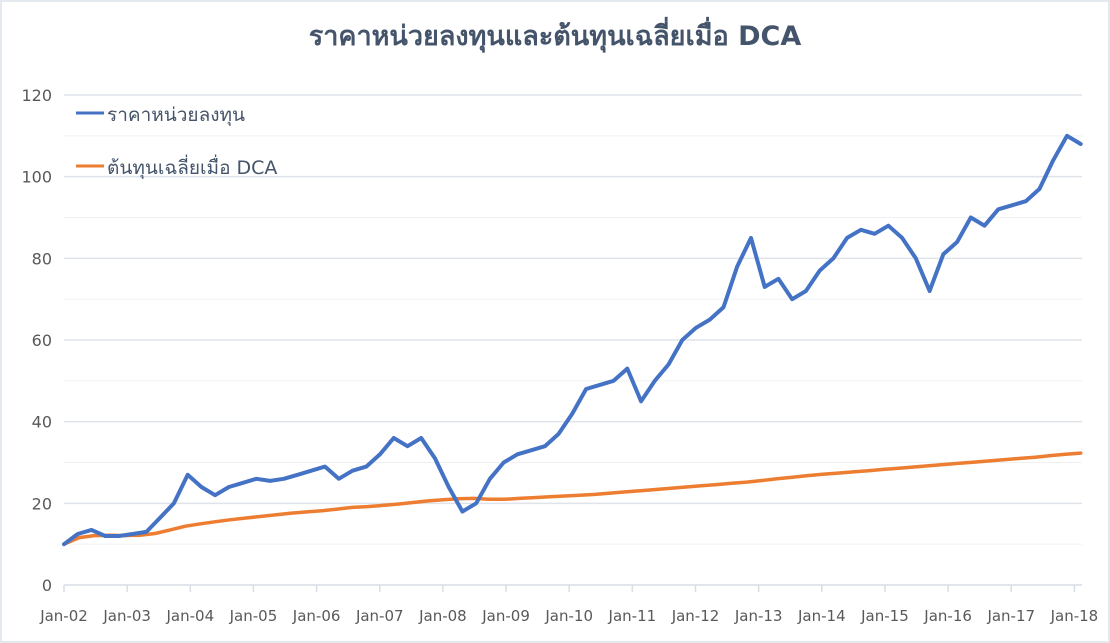  What do you see at coordinates (253, 616) in the screenshot?
I see `x-tick-label: Jan-05` at bounding box center [253, 616].